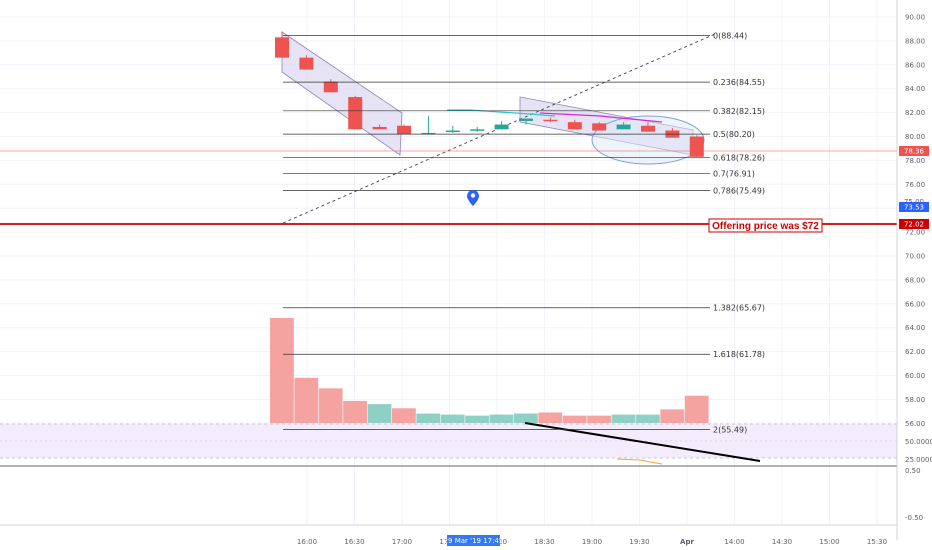 The width and height of the screenshot is (932, 550). Describe the element at coordinates (915, 400) in the screenshot. I see `price-tick-label: 58.00` at that location.